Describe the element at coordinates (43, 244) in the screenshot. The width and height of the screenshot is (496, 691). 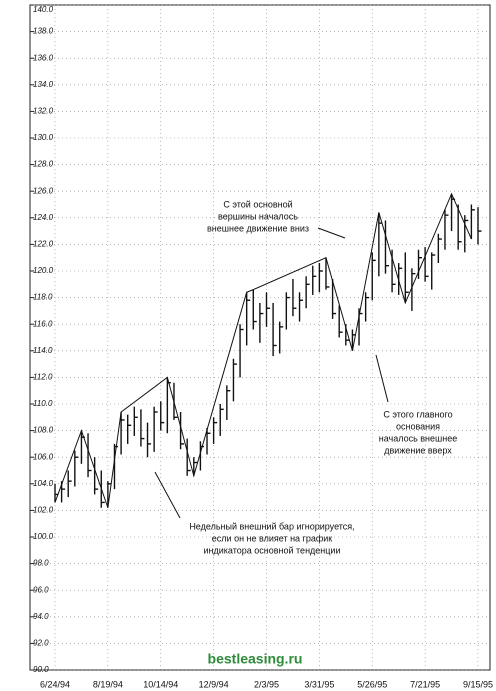
I see `y-tick-label: 122.0` at that location.